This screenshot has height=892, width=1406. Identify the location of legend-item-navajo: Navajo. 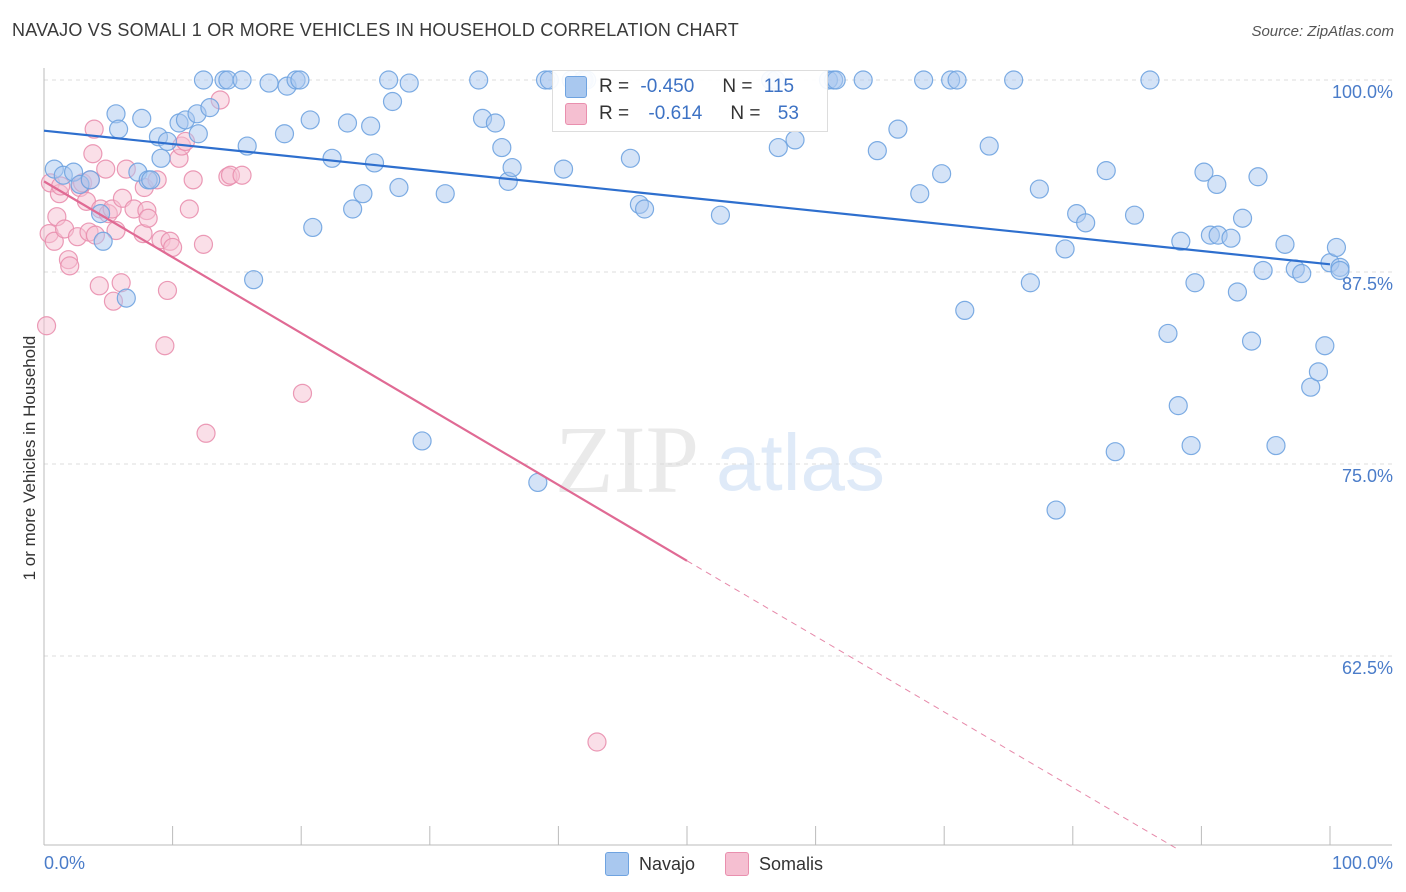
(650, 864).